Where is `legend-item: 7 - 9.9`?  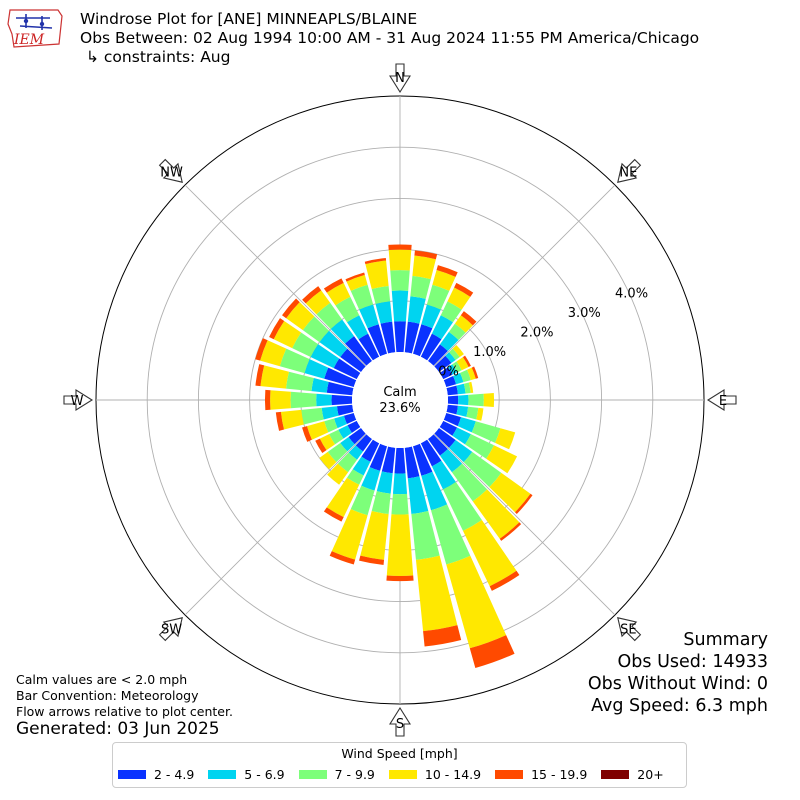 legend-item: 7 - 9.9 is located at coordinates (336, 774).